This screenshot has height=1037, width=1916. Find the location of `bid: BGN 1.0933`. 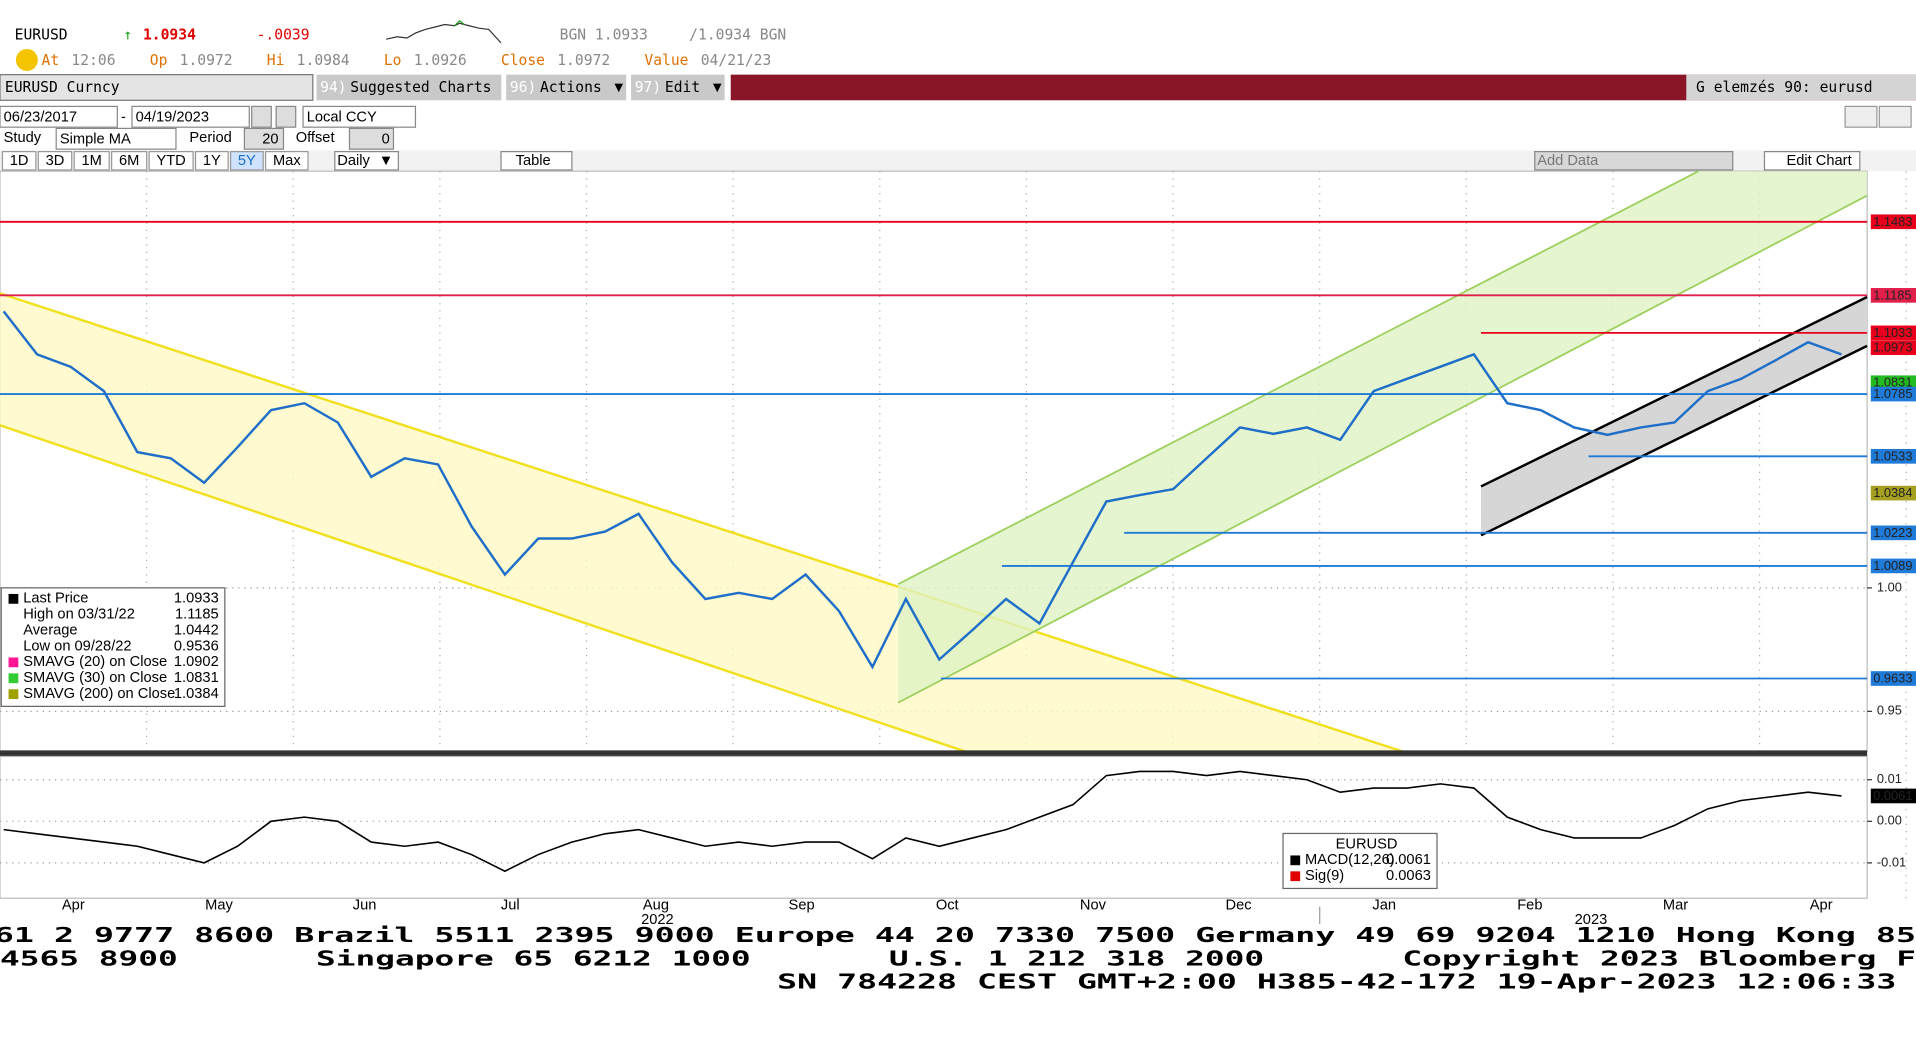

bid: BGN 1.0933 is located at coordinates (604, 35).